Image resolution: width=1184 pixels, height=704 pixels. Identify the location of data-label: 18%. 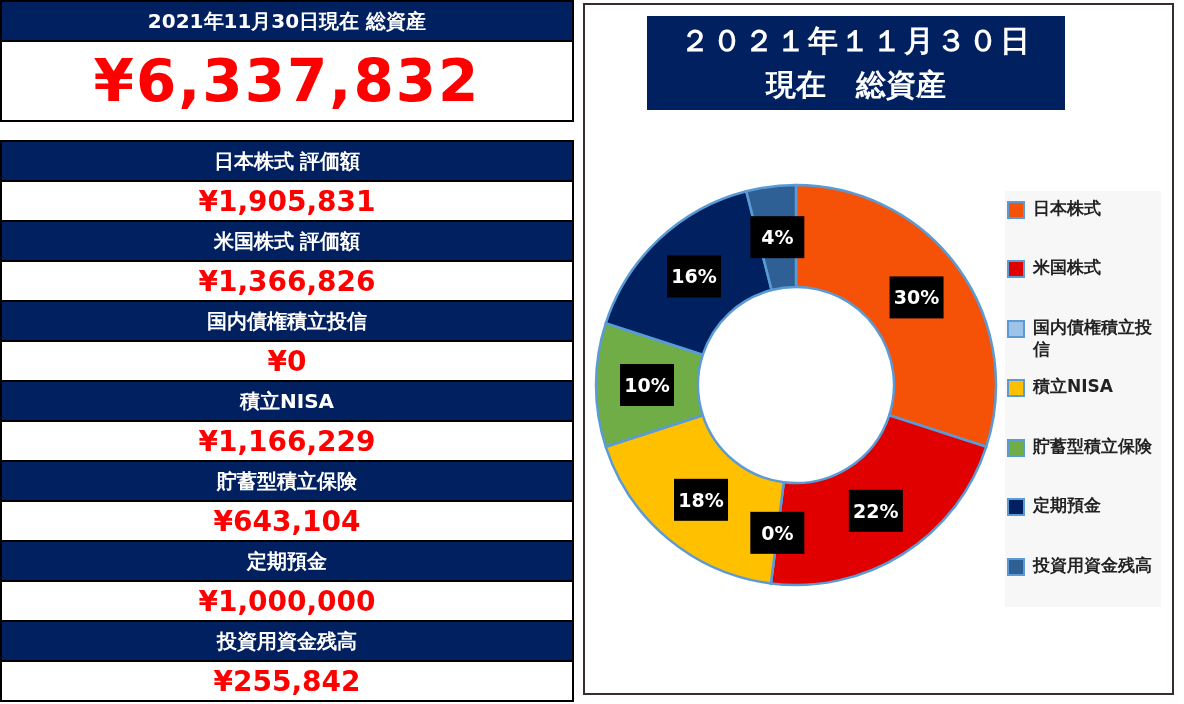
(701, 499).